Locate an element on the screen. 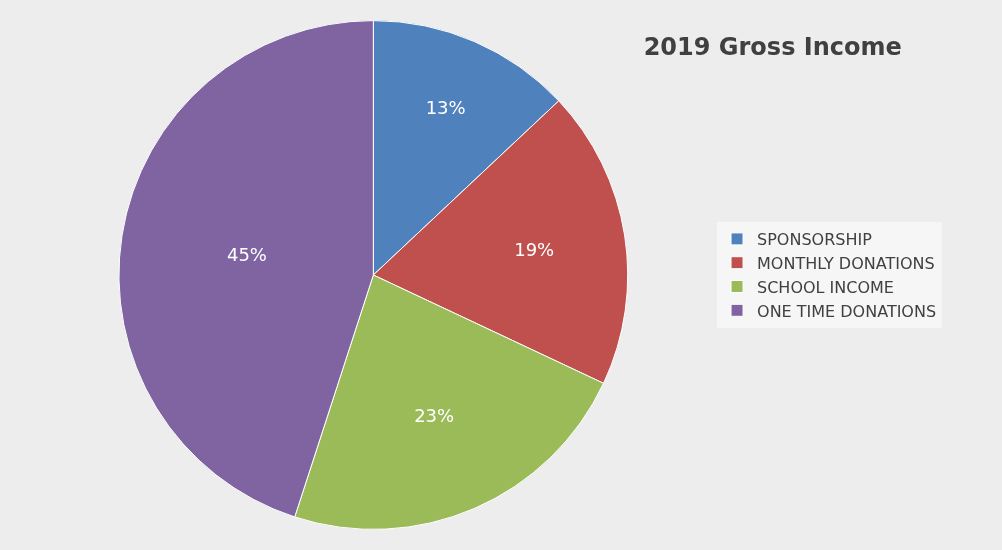 The image size is (1002, 550). legend-label: SPONSORSHIP is located at coordinates (815, 240).